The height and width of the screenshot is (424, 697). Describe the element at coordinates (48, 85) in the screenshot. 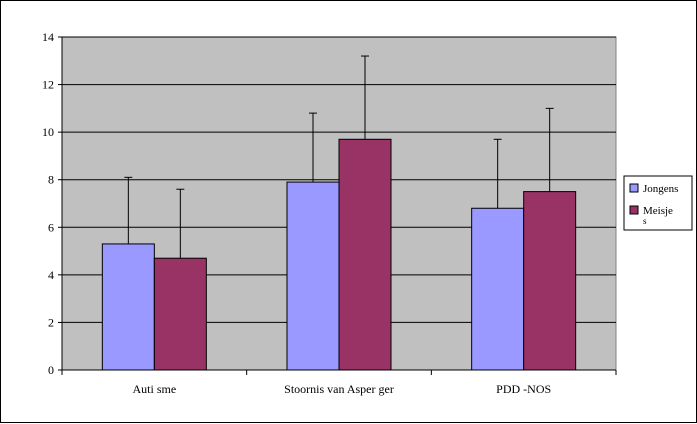

I see `y-tick-label: 12` at that location.